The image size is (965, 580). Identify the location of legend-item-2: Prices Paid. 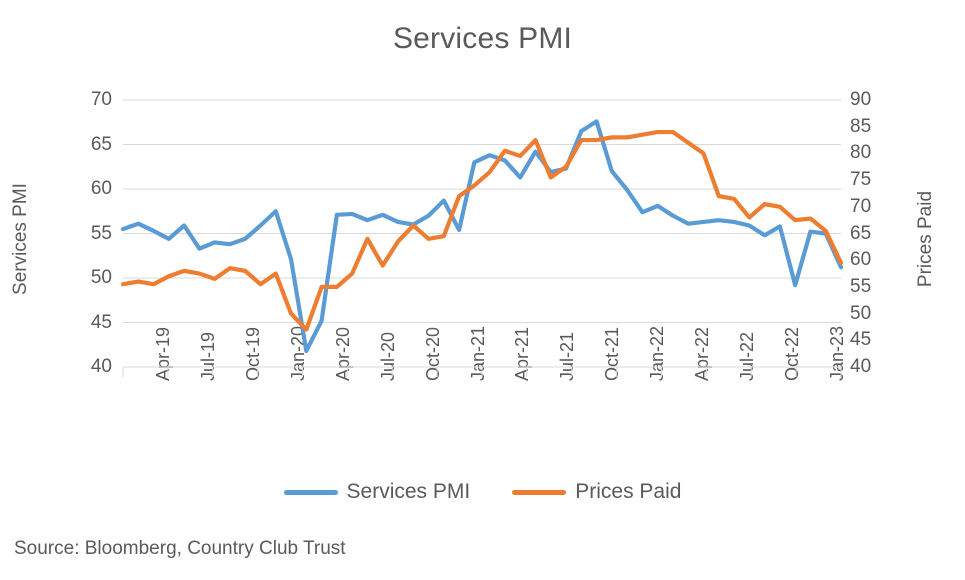
(596, 492).